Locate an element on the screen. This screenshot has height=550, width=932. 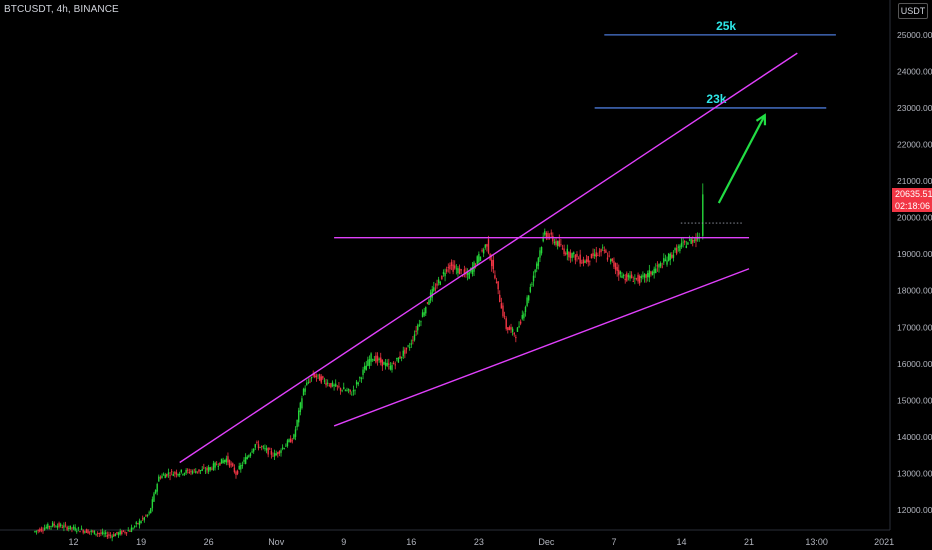
x-tick-label: 23 is located at coordinates (479, 542).